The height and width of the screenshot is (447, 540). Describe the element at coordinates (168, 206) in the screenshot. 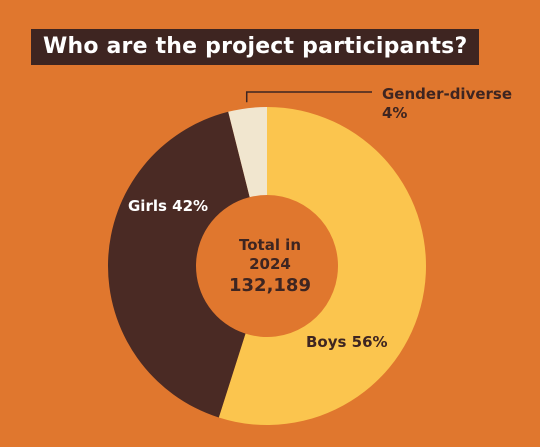

I see `slice-label-girls: Girls 42%` at that location.